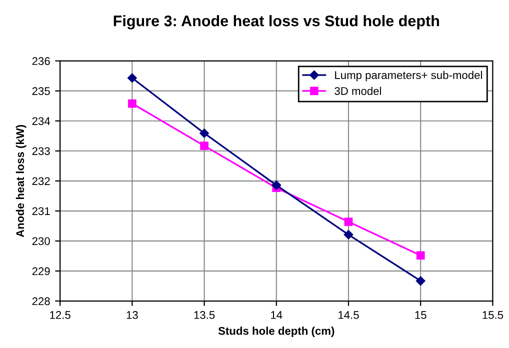 The width and height of the screenshot is (509, 348). What do you see at coordinates (41, 241) in the screenshot?
I see `y-tick-label: 230` at bounding box center [41, 241].